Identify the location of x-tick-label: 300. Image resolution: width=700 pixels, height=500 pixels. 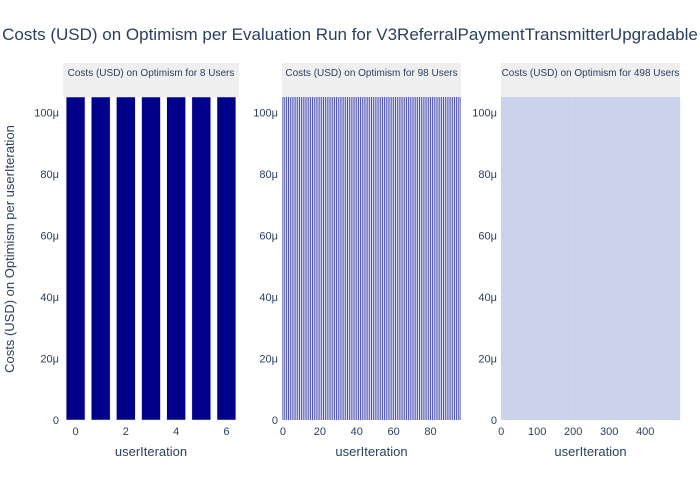
(609, 432).